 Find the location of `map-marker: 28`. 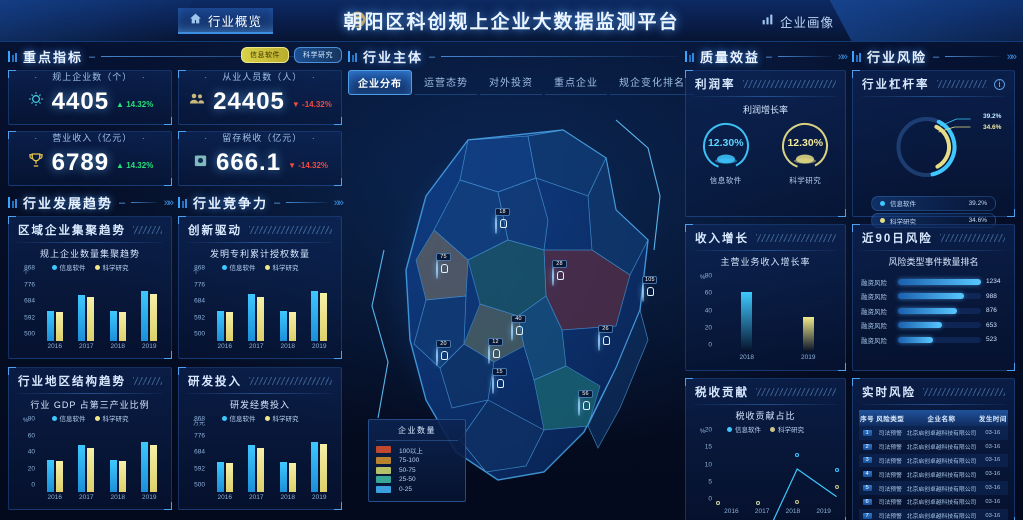

map-marker: 28 is located at coordinates (559, 273).